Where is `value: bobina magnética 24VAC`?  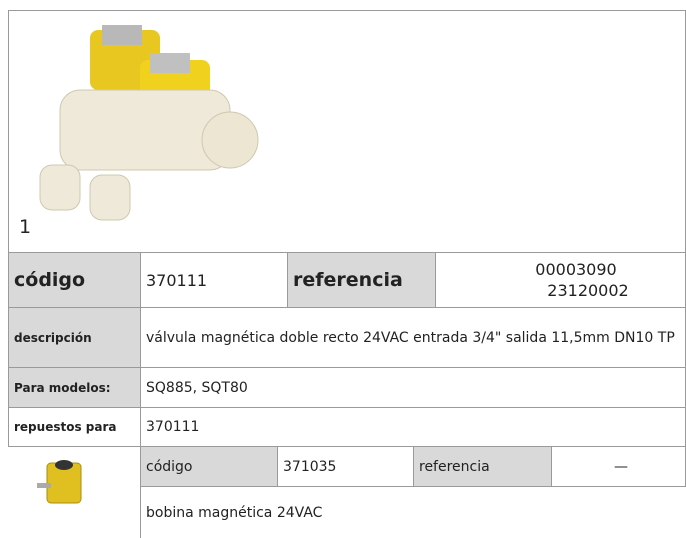
value: bobina magnética 24VAC is located at coordinates (234, 512).